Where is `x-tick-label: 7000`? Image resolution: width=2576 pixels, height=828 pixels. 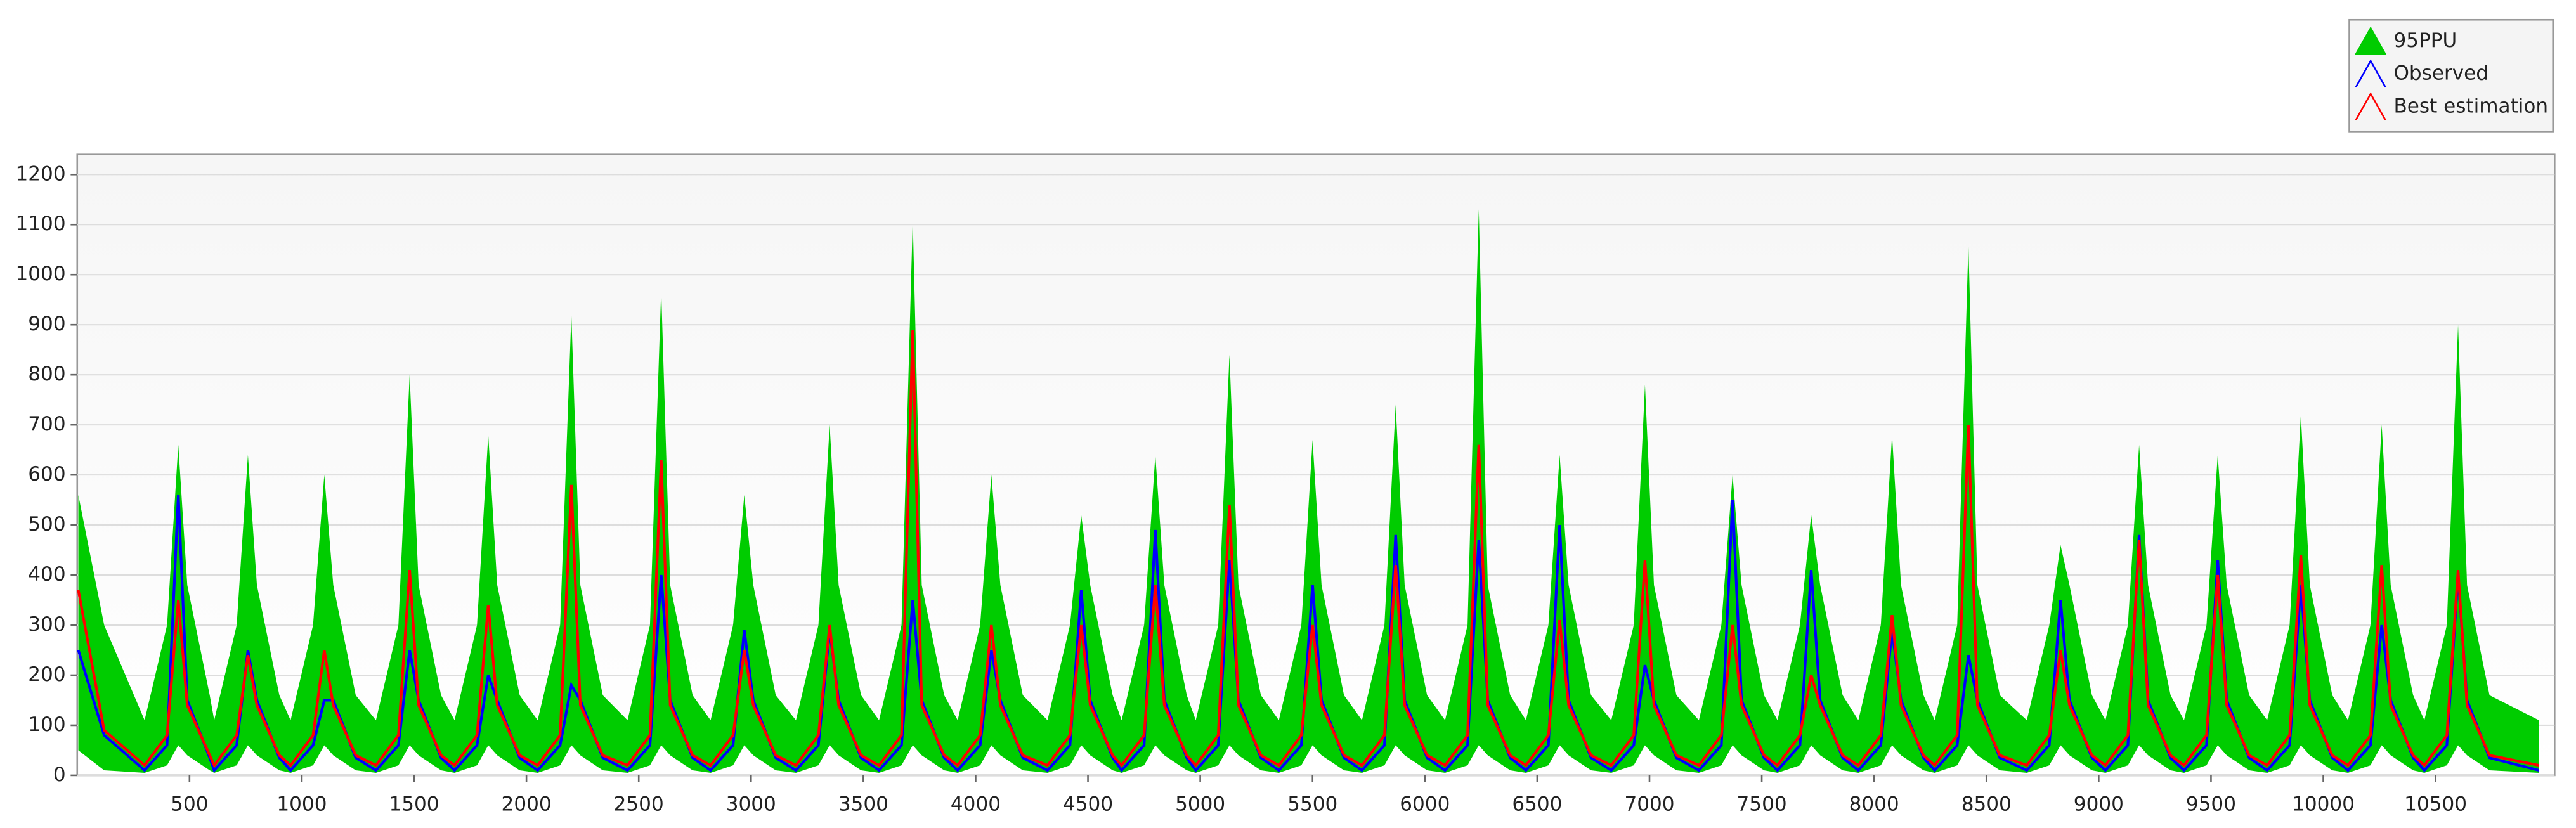
x-tick-label: 7000 is located at coordinates (1649, 804).